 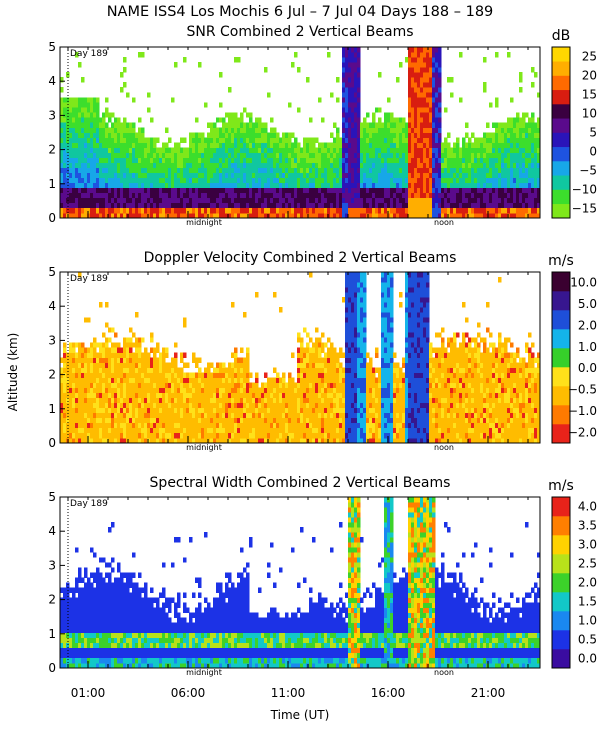 What do you see at coordinates (561, 197) in the screenshot?
I see `colorbar-segment` at bounding box center [561, 197].